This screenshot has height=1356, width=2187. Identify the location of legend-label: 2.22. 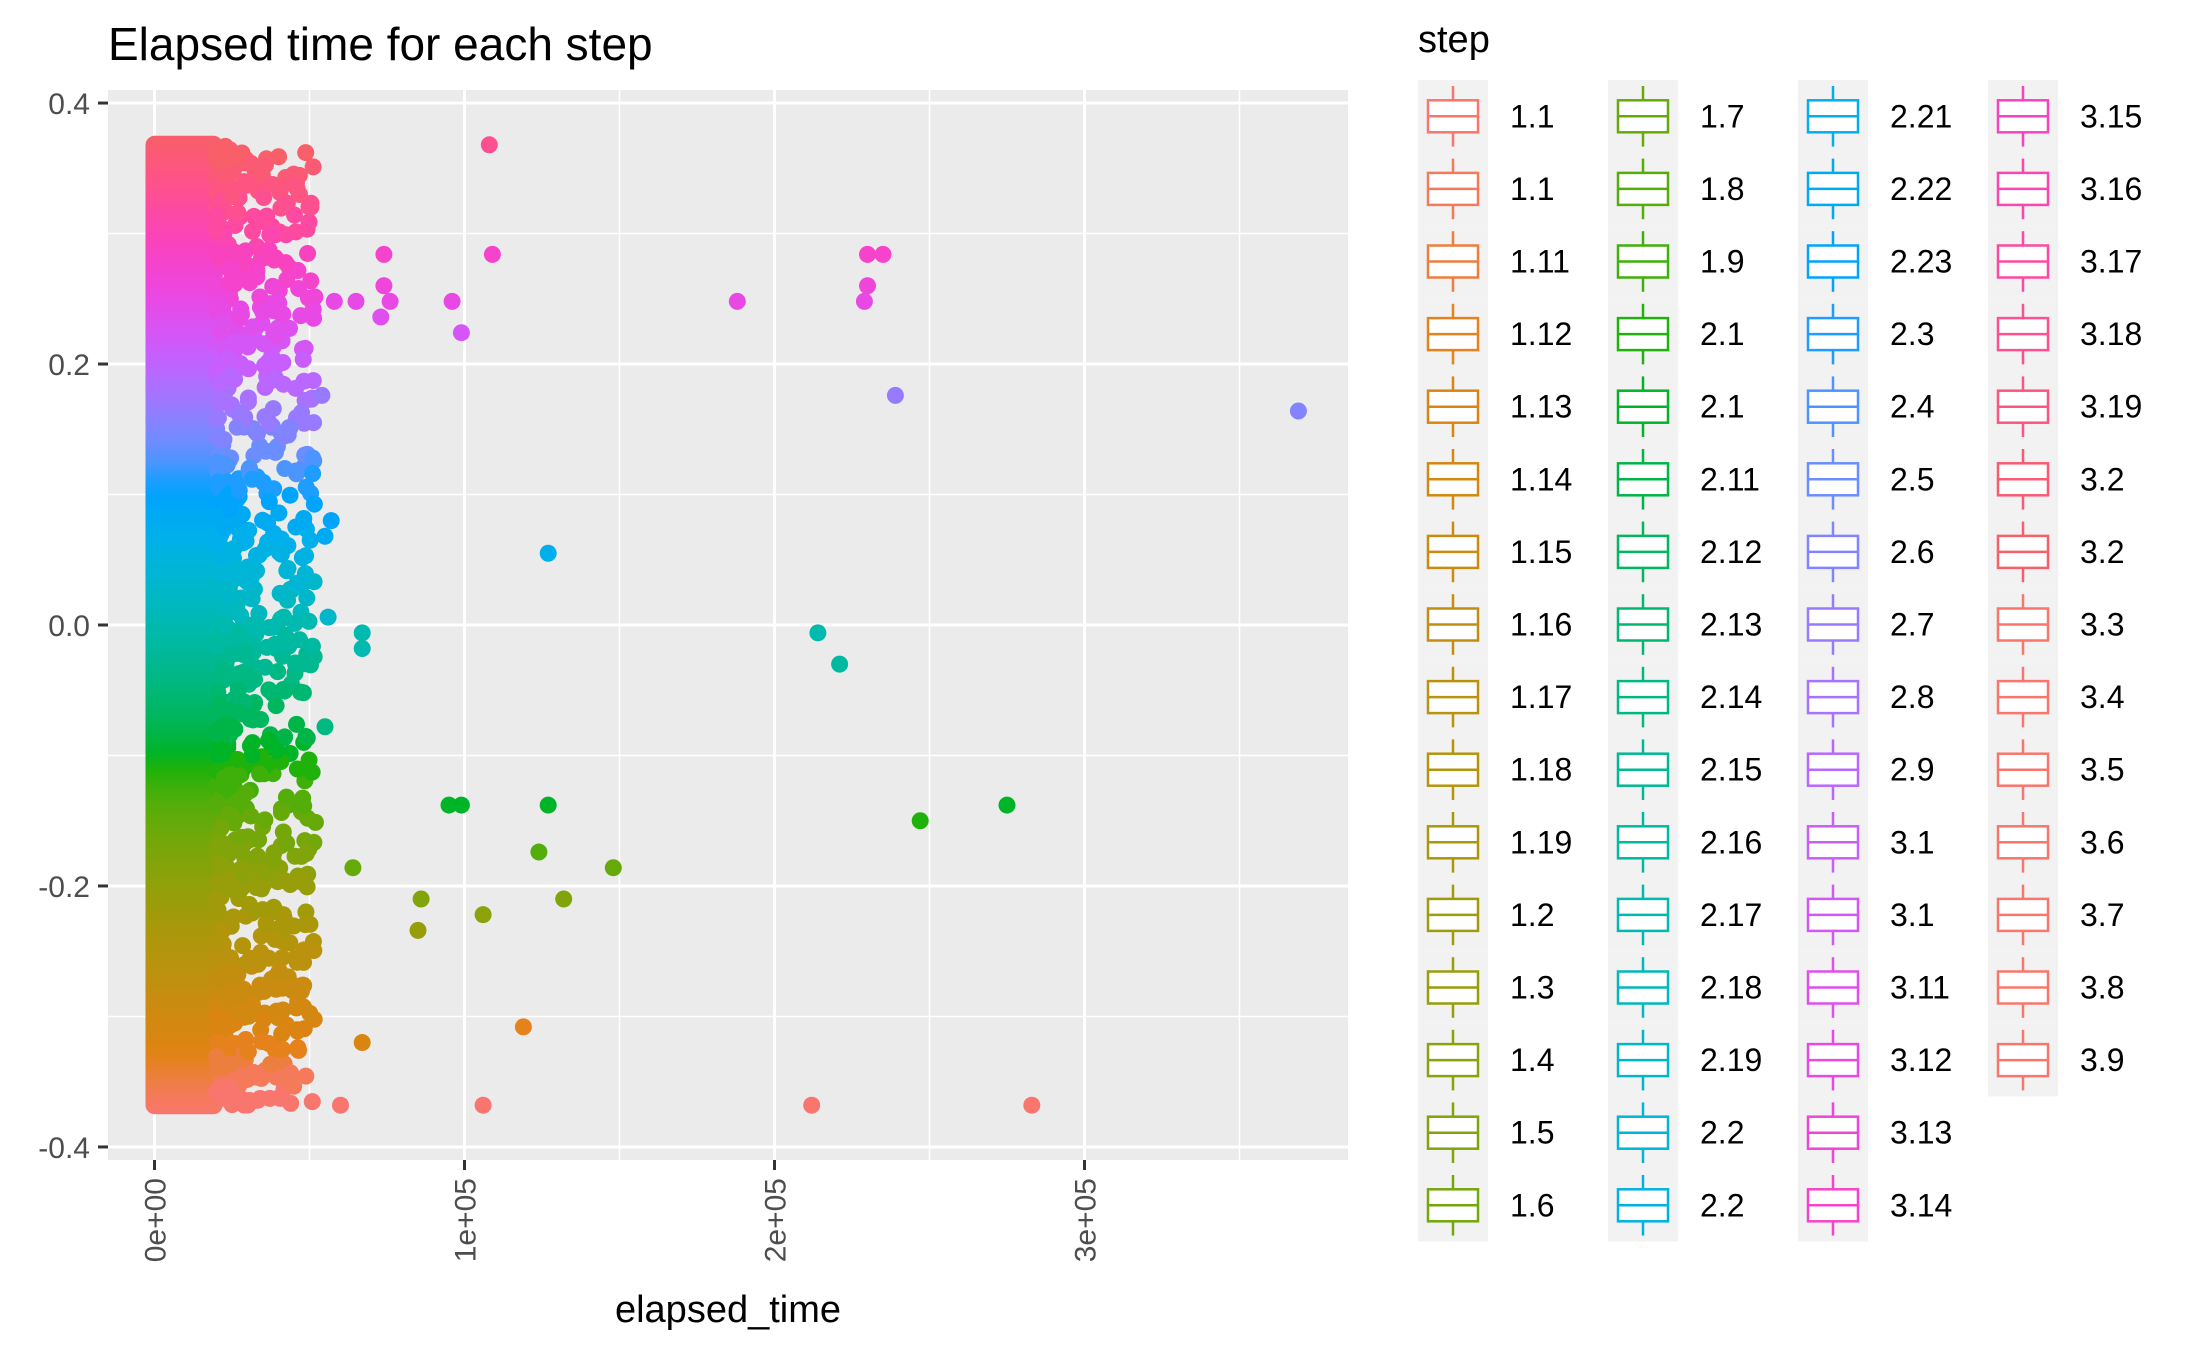
(1921, 189).